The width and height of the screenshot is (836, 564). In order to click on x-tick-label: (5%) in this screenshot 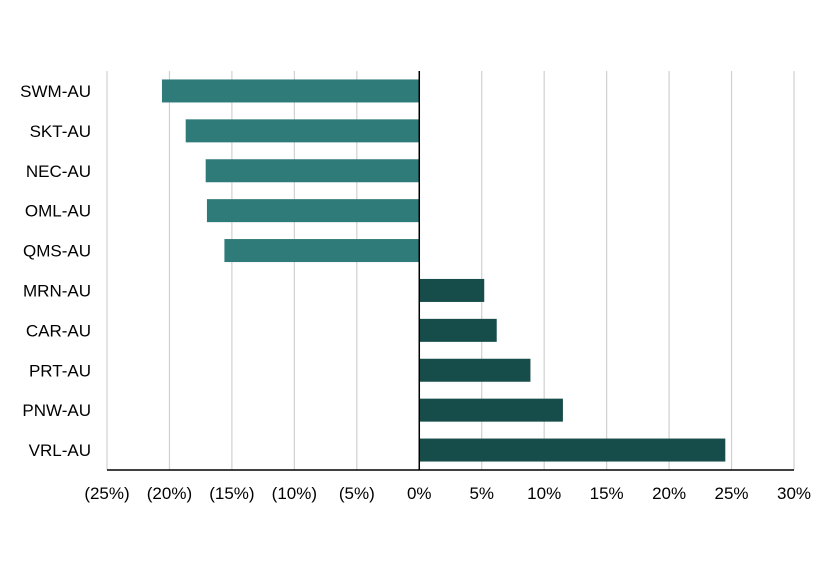, I will do `click(357, 493)`.